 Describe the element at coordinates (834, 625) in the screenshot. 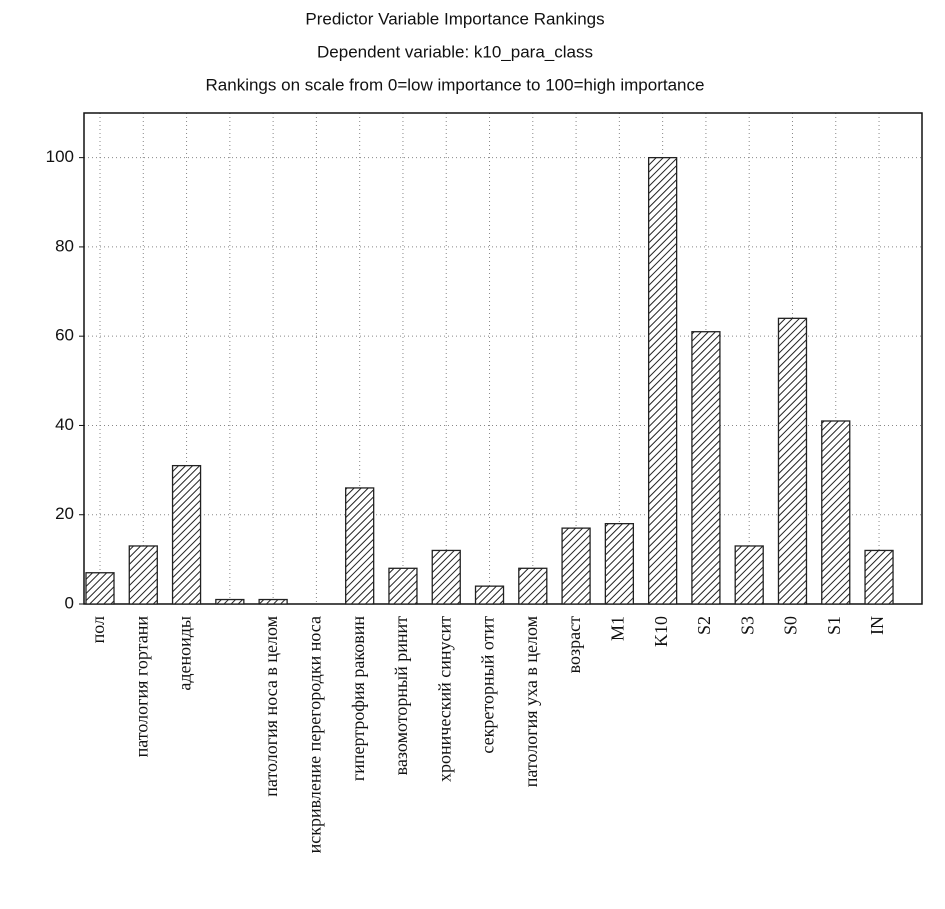

I see `x-tick-label: S1` at that location.